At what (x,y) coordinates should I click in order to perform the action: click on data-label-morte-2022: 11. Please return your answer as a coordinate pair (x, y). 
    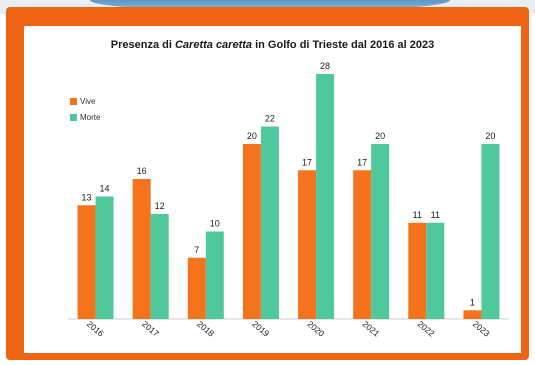
    Looking at the image, I should click on (435, 215).